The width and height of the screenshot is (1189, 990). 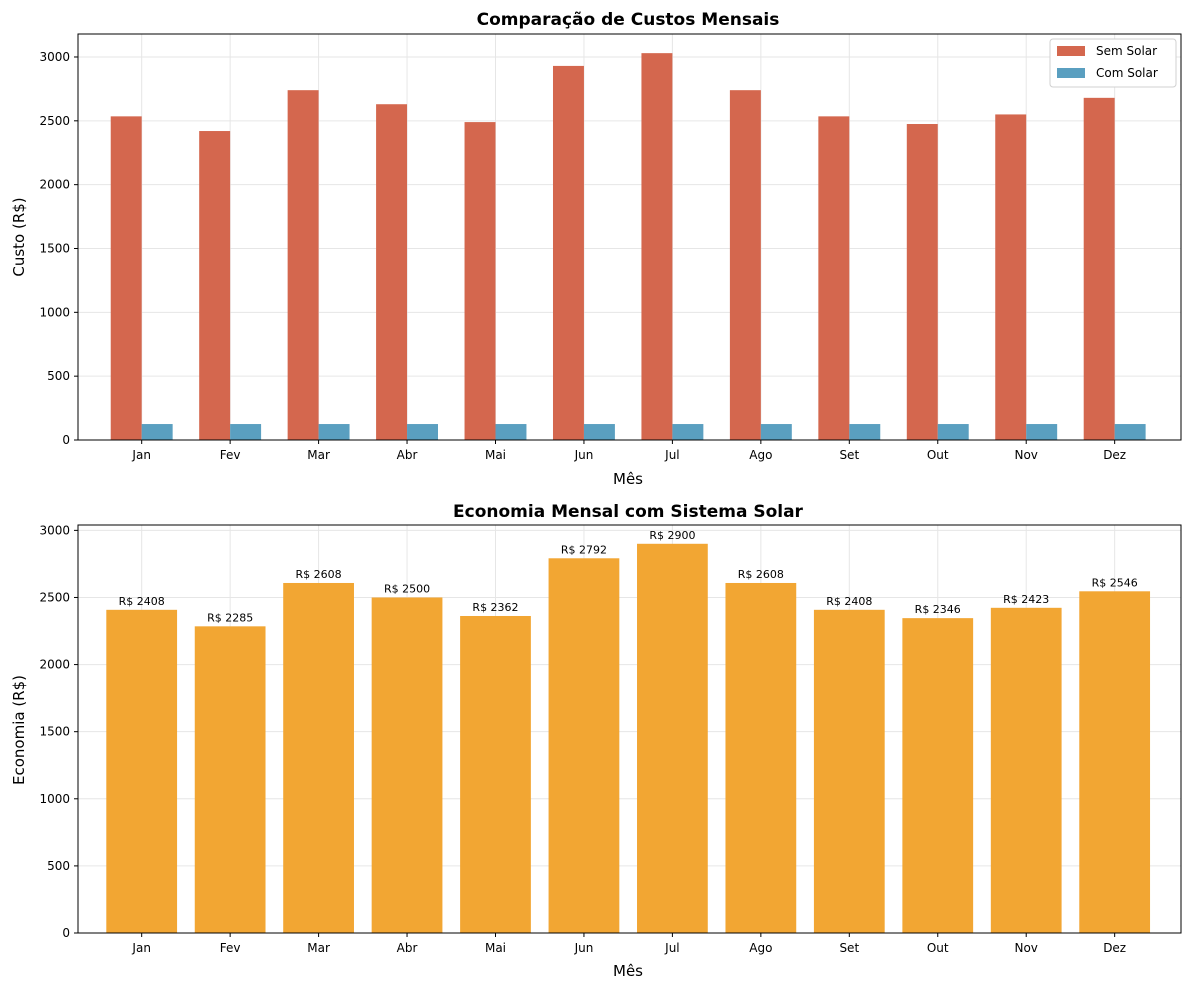 I want to click on legend-swatch-sem-solar, so click(x=1071, y=51).